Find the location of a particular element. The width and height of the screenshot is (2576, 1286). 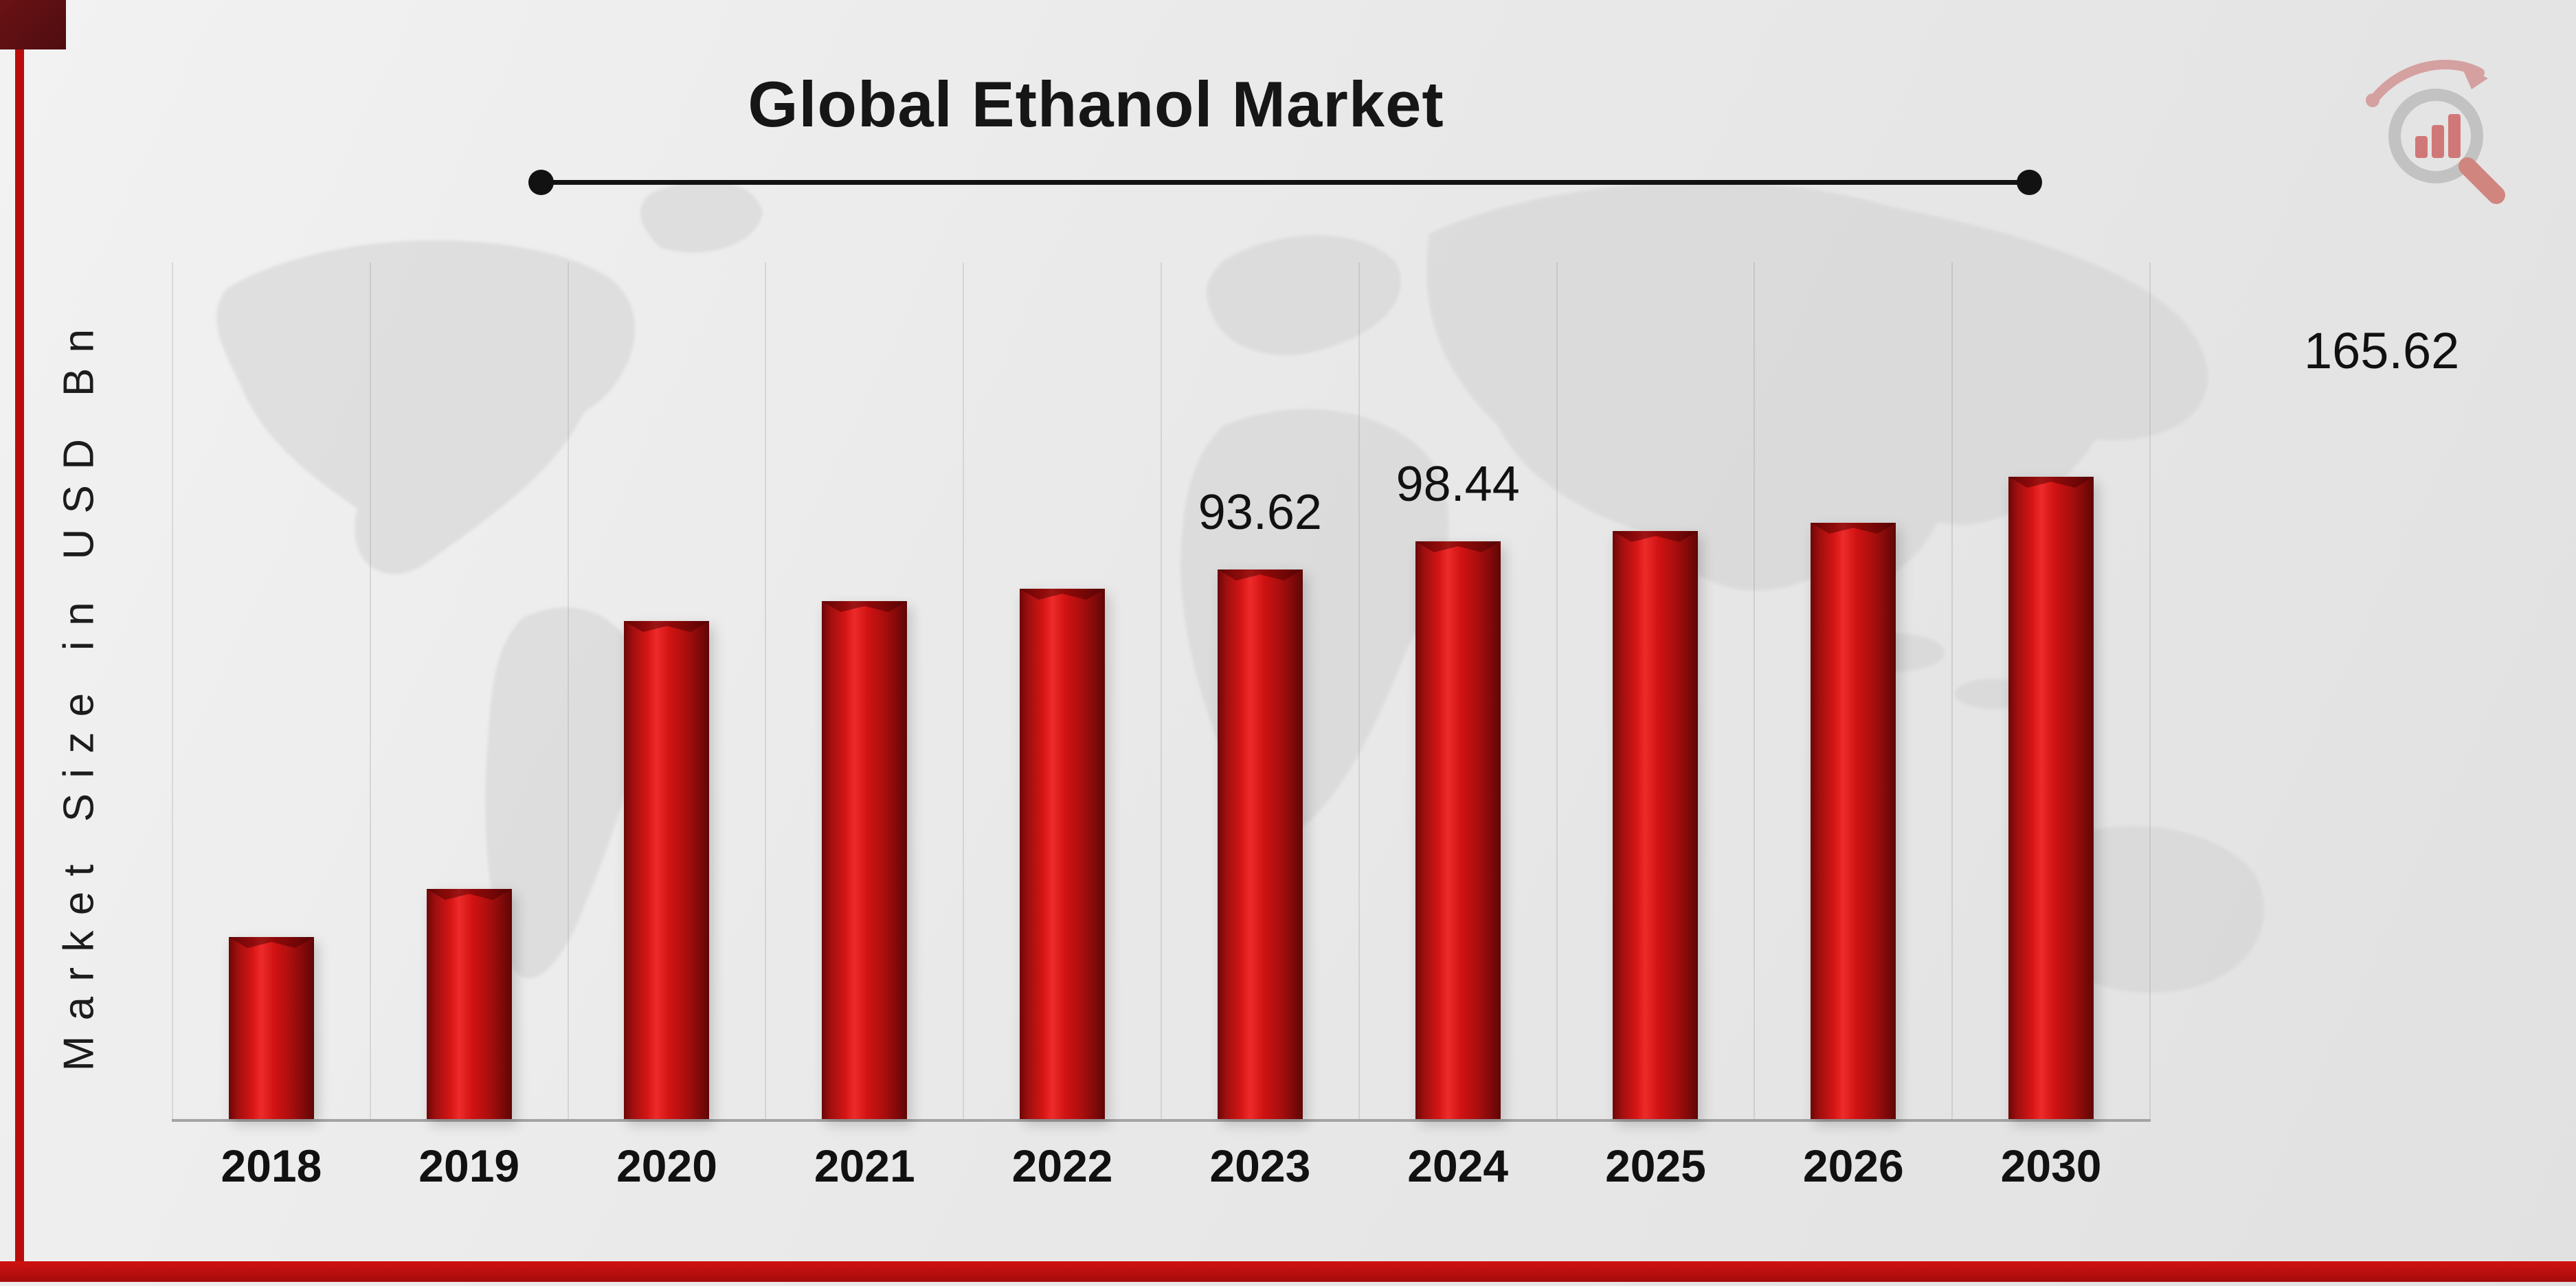

x-tick-label-2024: 2024 is located at coordinates (1458, 1165).